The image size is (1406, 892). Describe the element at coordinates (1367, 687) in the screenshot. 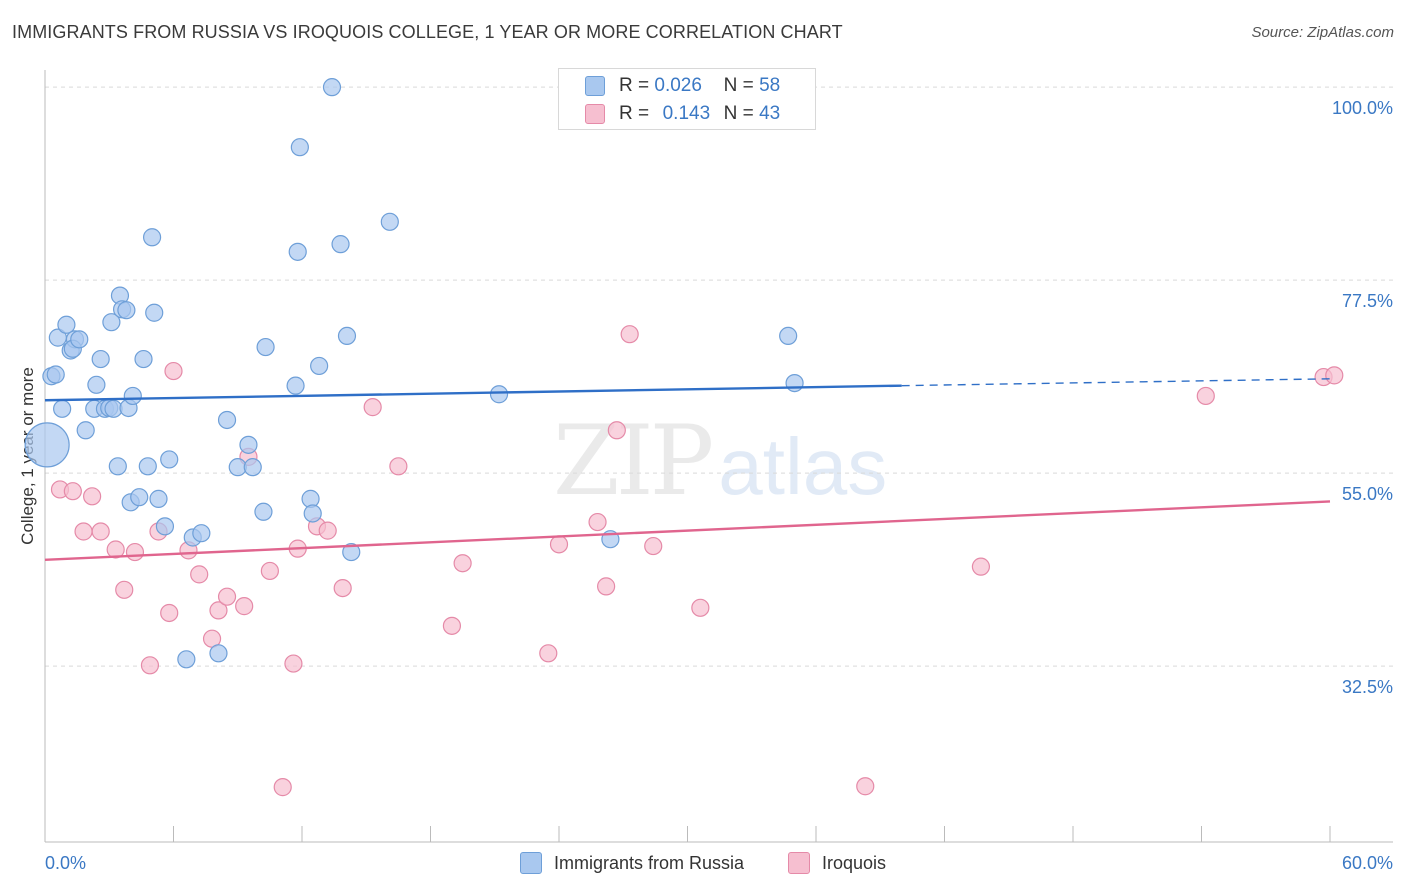

I see `y-tick-label: 32.5%` at that location.